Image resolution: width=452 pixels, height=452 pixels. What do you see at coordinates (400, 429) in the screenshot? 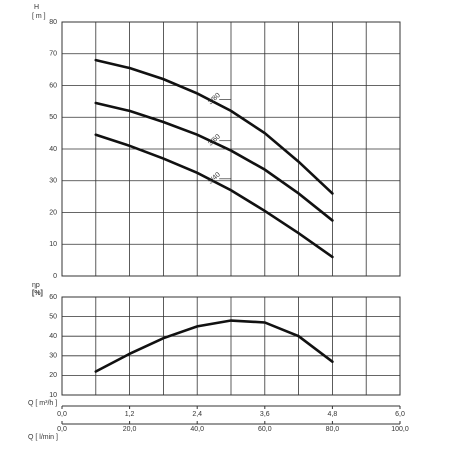
I see `x2-tick-label: 100,0` at bounding box center [400, 429].